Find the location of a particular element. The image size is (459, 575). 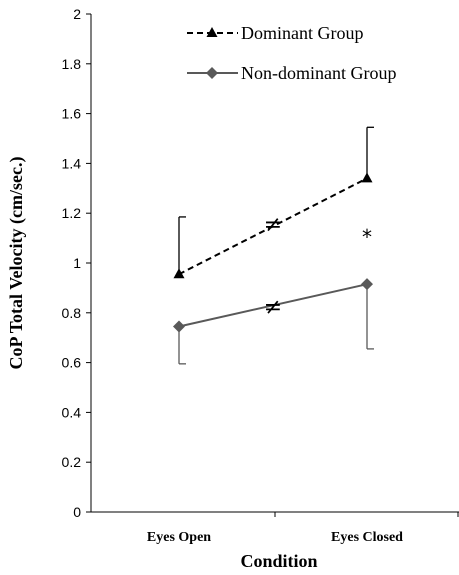

y-tick-label: 1 is located at coordinates (77, 263).